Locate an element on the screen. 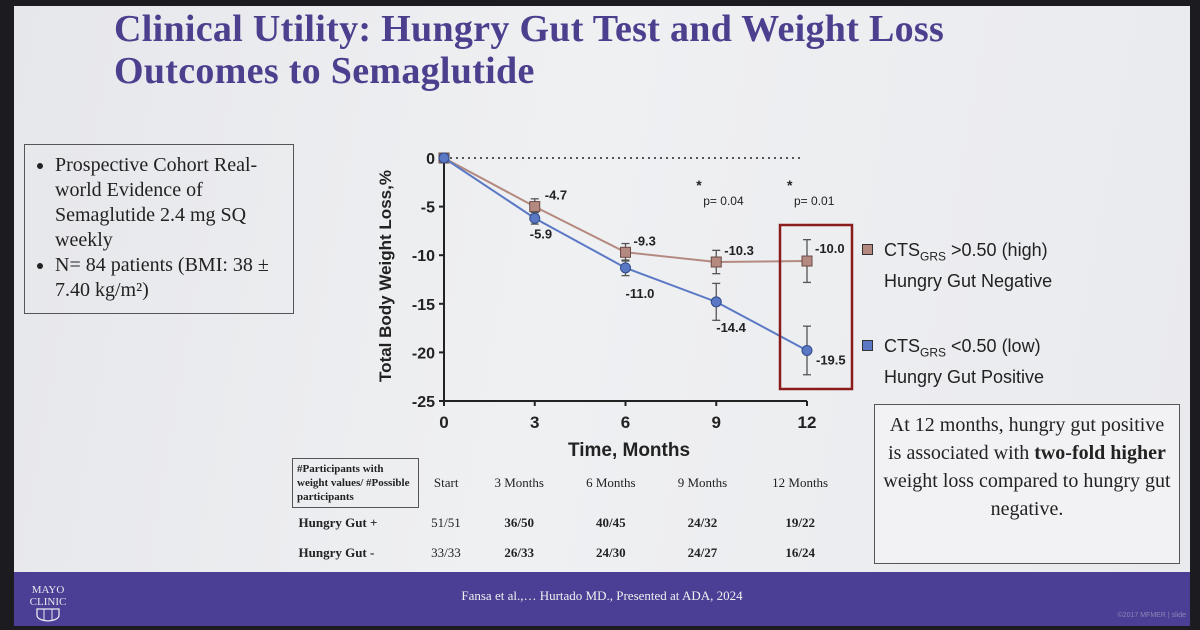 This screenshot has height=630, width=1200. legend-item-positive: CTSGRS <0.50 (low) Hungry Gut Positive is located at coordinates (953, 361).